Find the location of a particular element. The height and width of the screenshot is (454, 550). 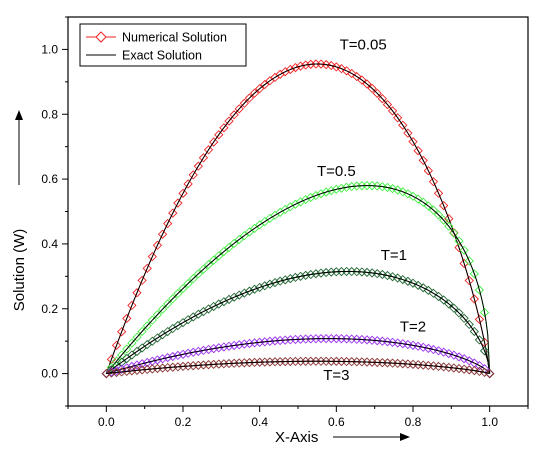

legend-box is located at coordinates (163, 45).